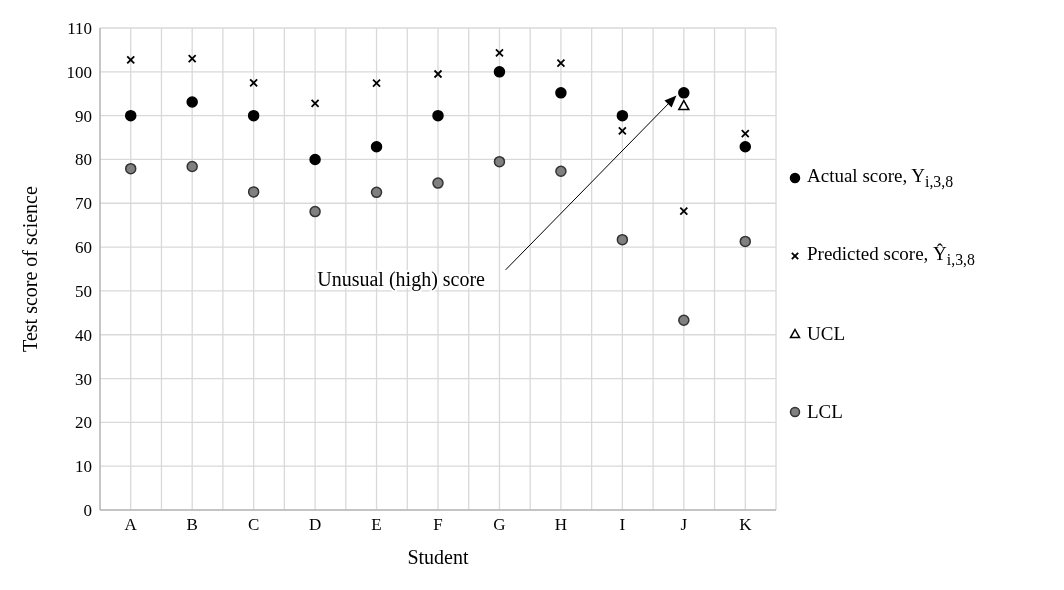  I want to click on x-tick-label: C, so click(253, 525).